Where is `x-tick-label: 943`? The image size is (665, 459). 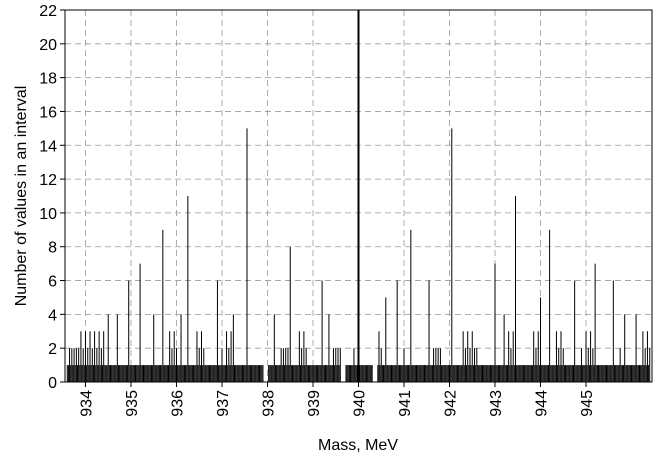 x-tick-label: 943 is located at coordinates (496, 403).